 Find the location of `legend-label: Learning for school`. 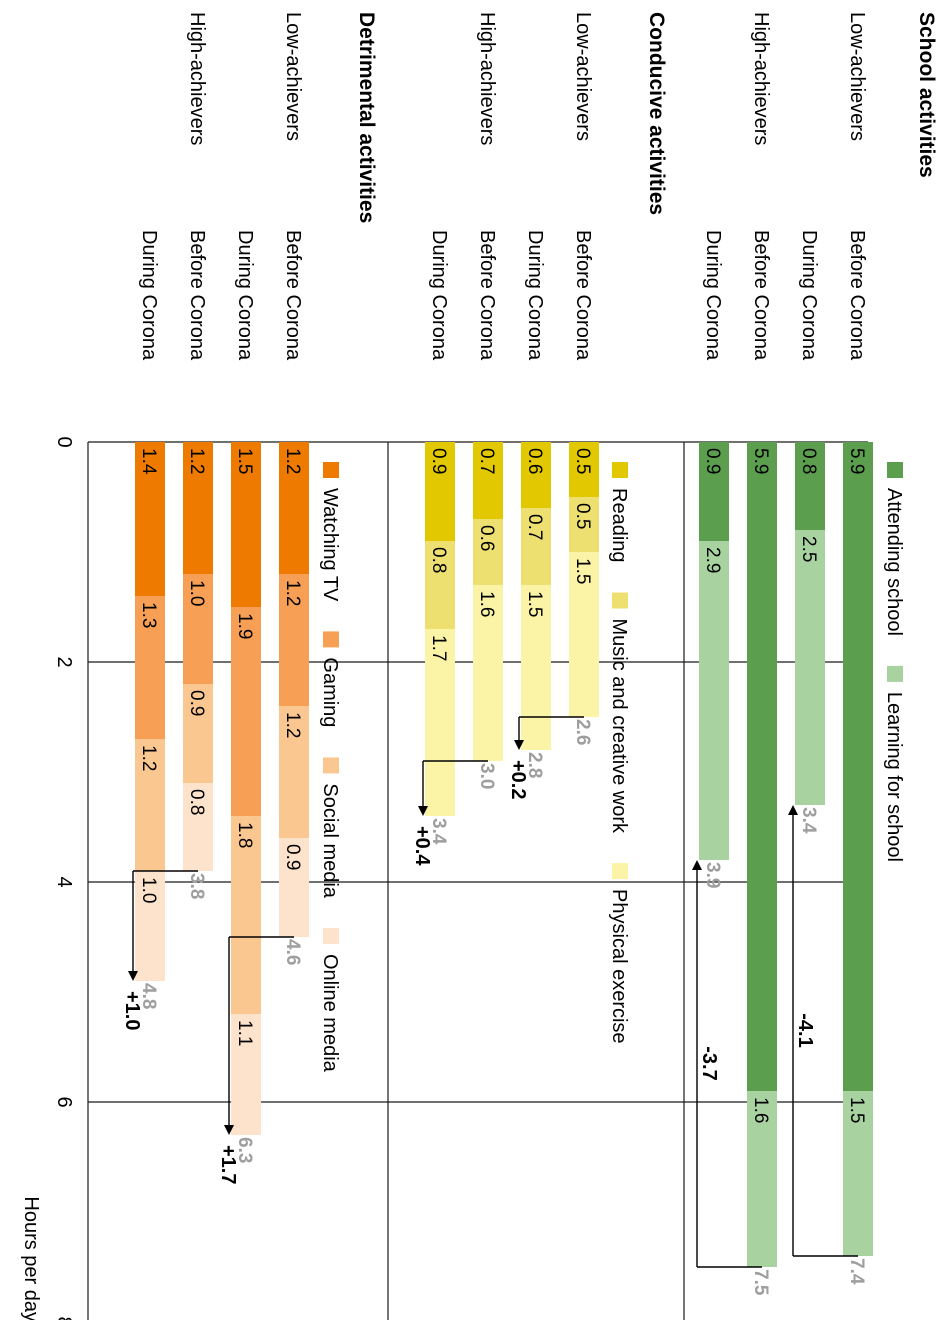

legend-label: Learning for school is located at coordinates (894, 777).